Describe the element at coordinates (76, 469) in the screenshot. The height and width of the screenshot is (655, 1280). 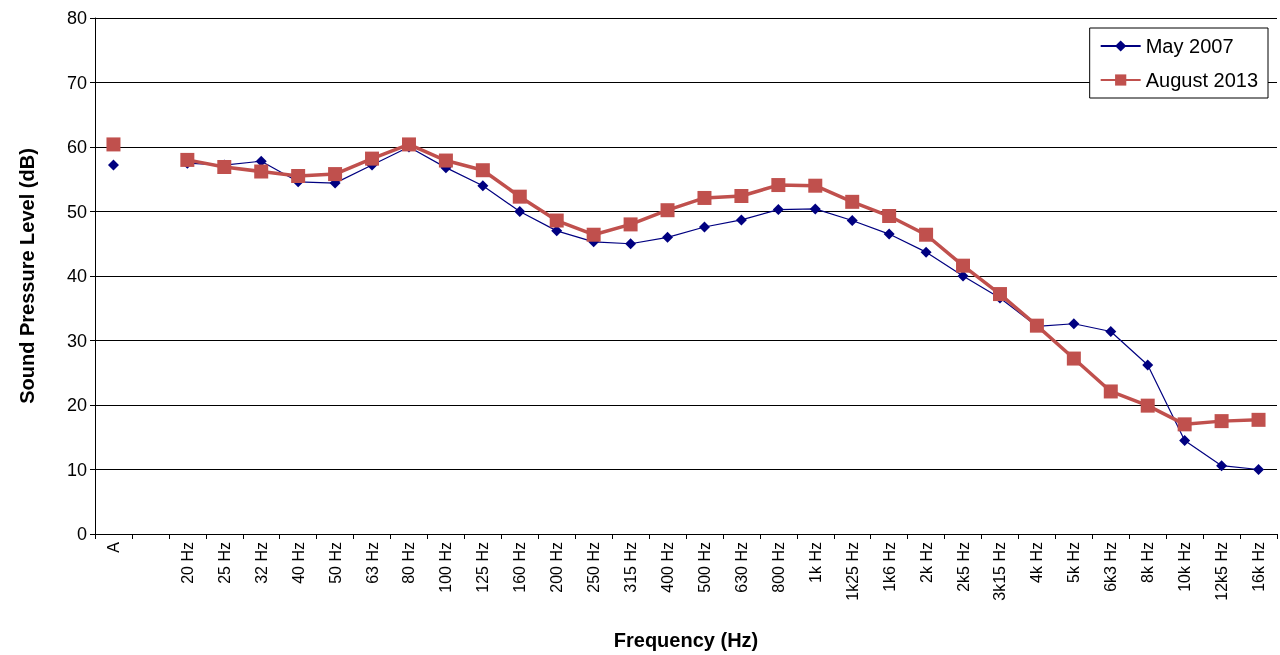
I see `y-tick-label: 10` at that location.